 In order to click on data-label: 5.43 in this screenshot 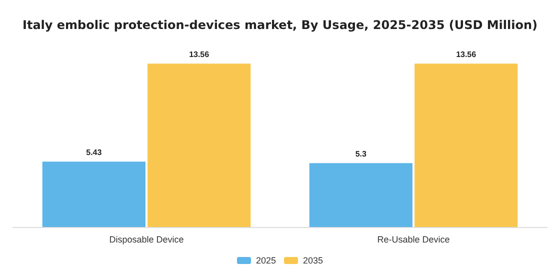, I will do `click(94, 153)`.